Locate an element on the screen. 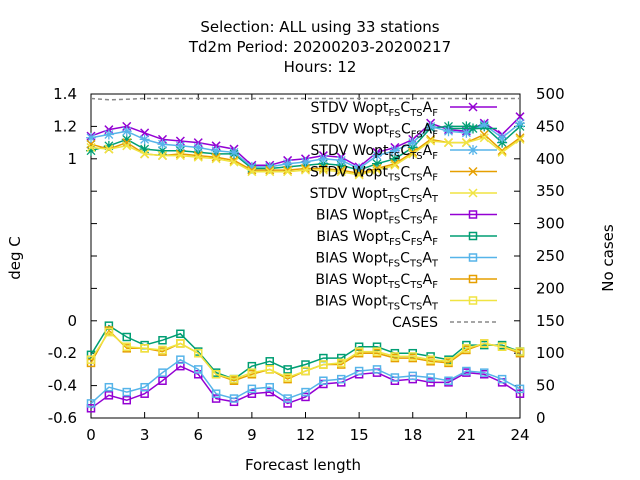 This screenshot has height=480, width=640. chart-title-line-2: Td2m Period: 20200203-20200217 is located at coordinates (319, 47).